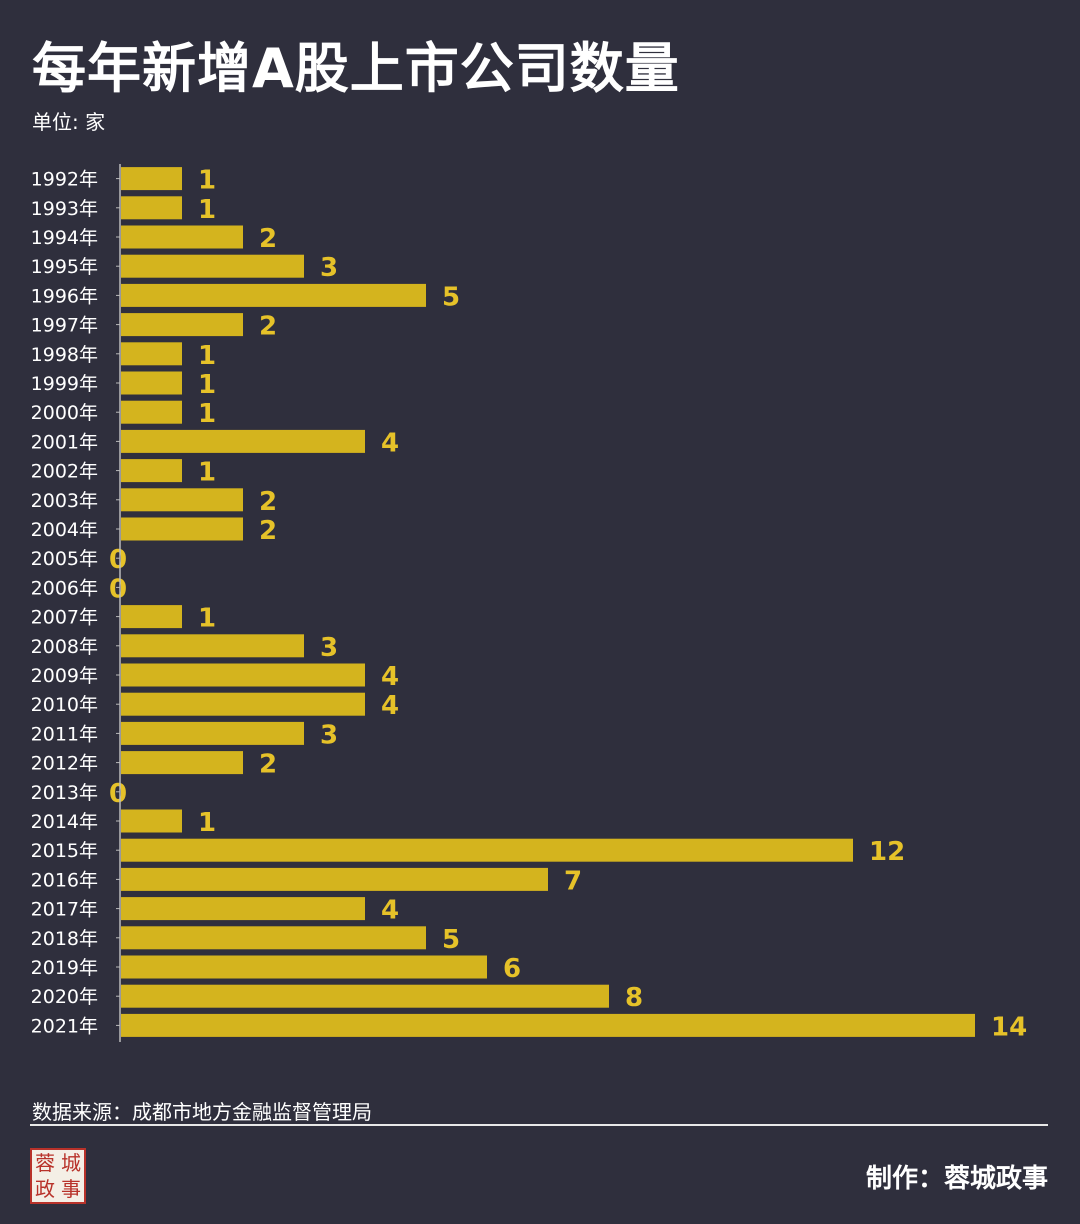 The height and width of the screenshot is (1224, 1080). Describe the element at coordinates (539, 1125) in the screenshot. I see `footer-divider` at that location.